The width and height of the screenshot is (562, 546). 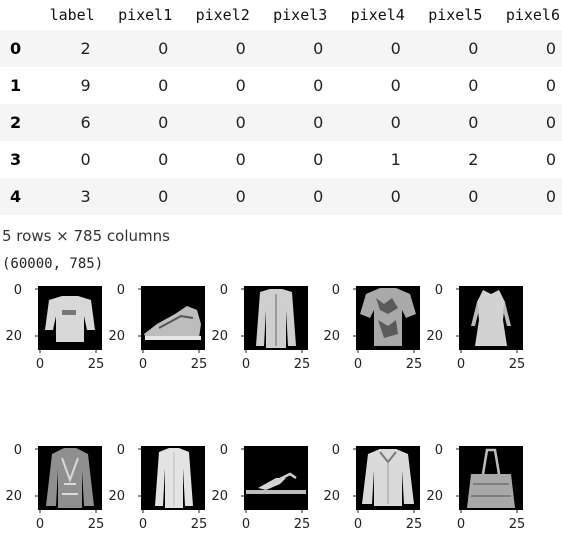 I want to click on dataframe-size-note: 5 rows × 785 columns, so click(x=86, y=236).